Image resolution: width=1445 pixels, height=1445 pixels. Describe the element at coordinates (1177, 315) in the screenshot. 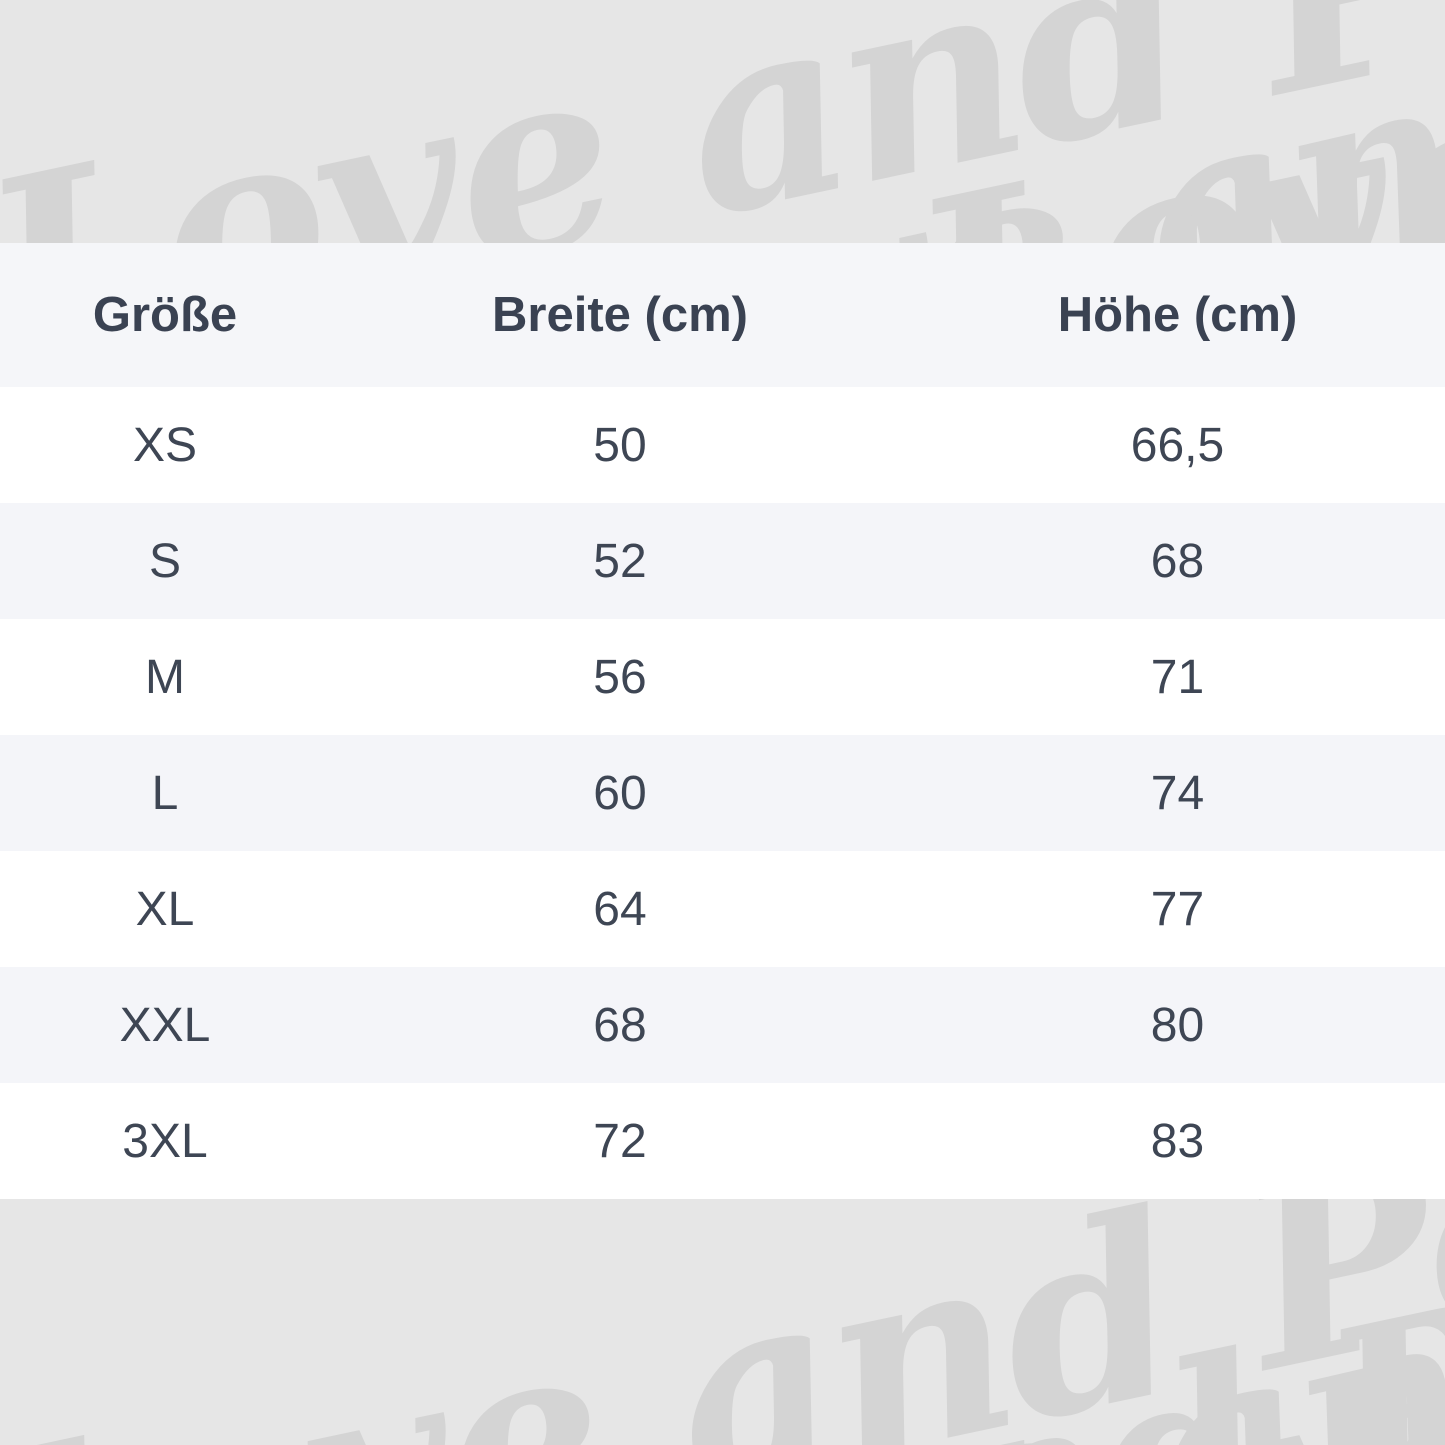

I see `column-header-height: Höhe (cm)` at that location.